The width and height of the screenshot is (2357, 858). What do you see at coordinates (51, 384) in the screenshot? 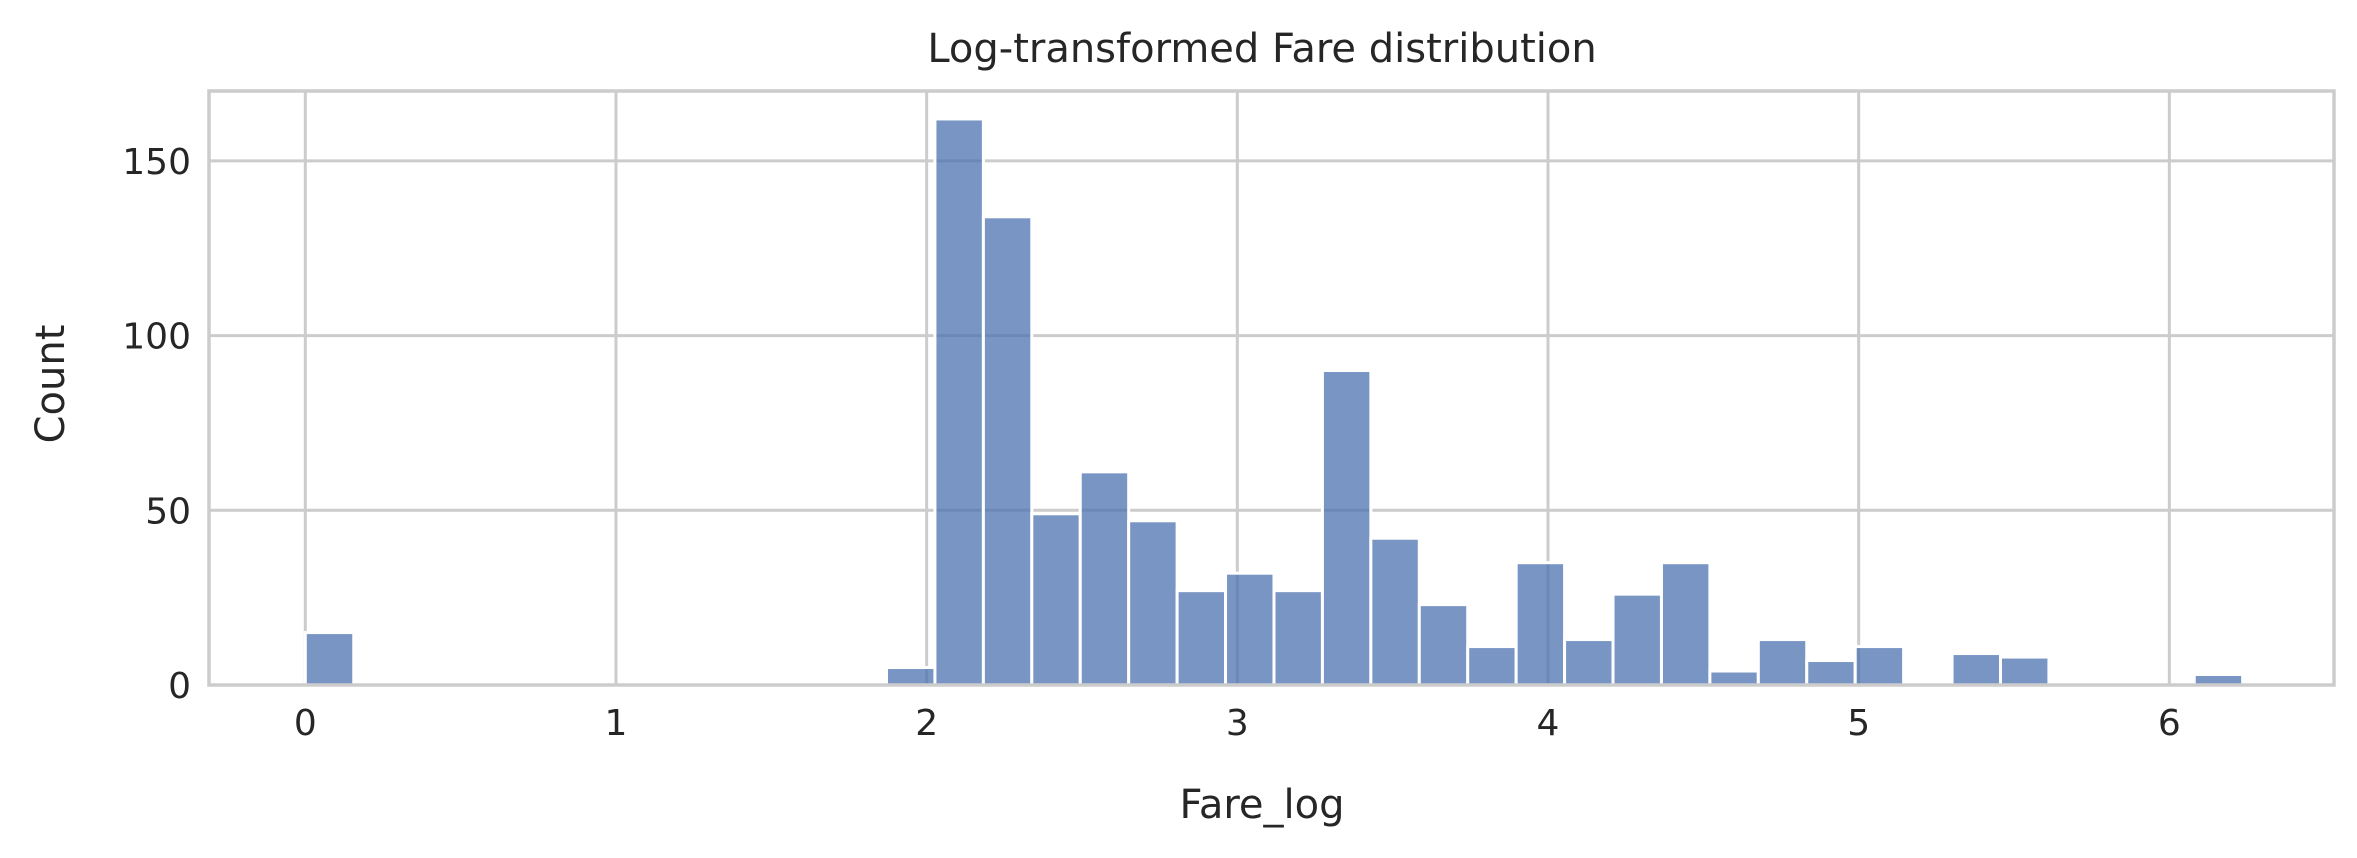
I see `y-axis-label: Count` at bounding box center [51, 384].